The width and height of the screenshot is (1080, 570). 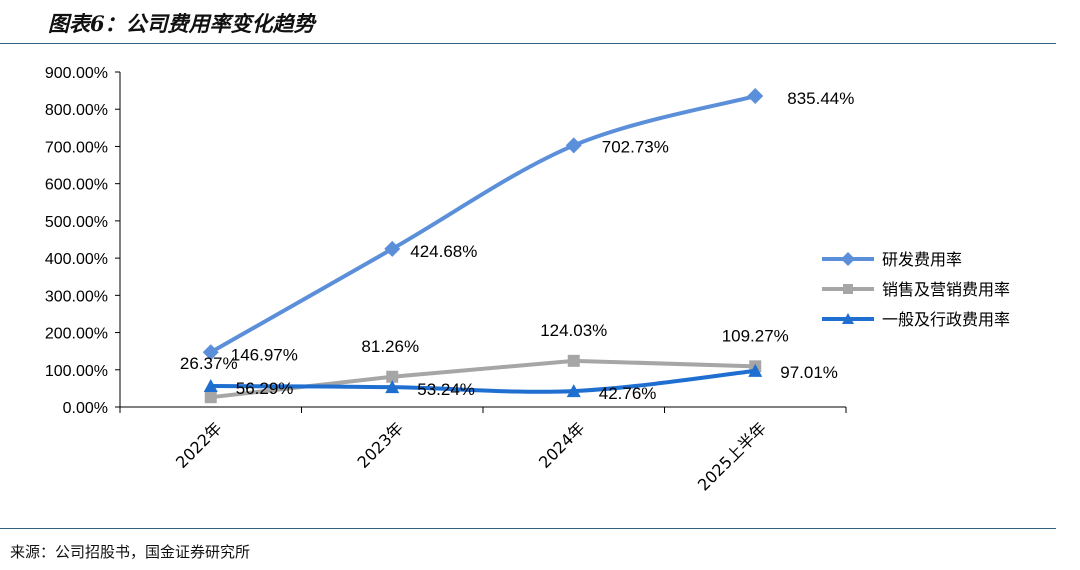 I want to click on y-tick-label: 100.00%, so click(x=76, y=371).